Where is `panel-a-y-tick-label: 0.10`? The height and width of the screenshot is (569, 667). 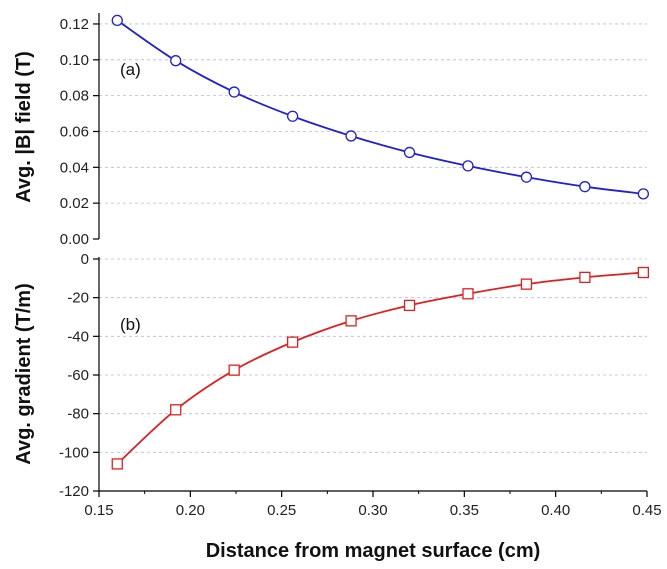 panel-a-y-tick-label: 0.10 is located at coordinates (74, 60).